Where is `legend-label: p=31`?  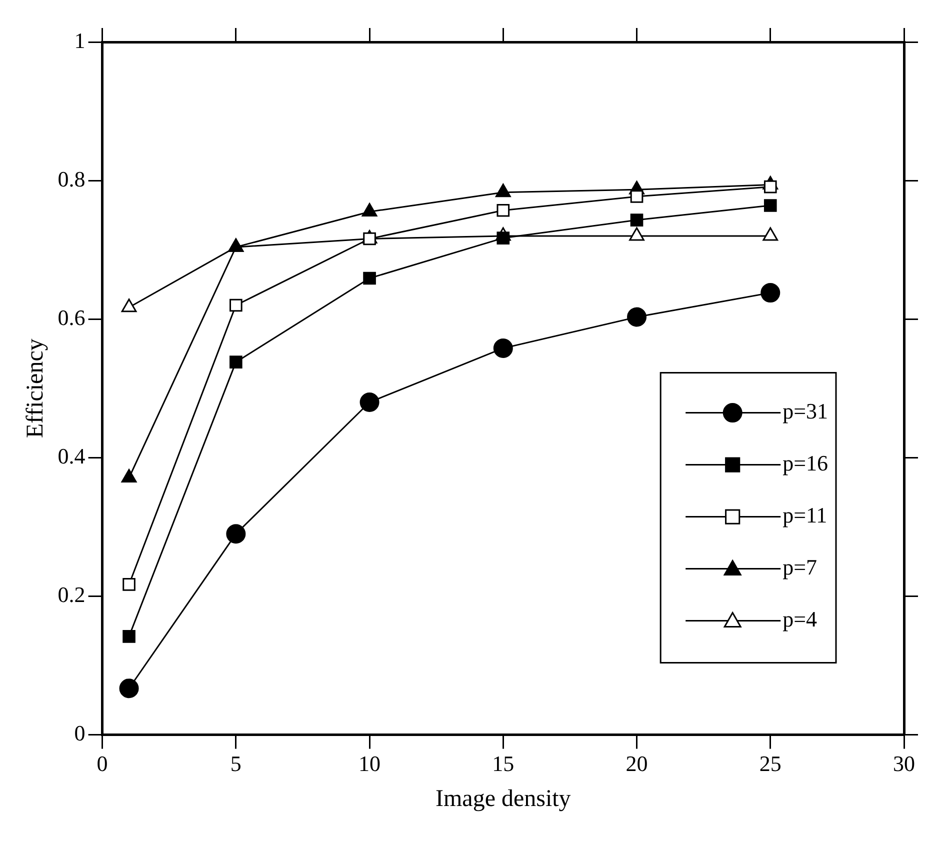
legend-label: p=31 is located at coordinates (805, 411).